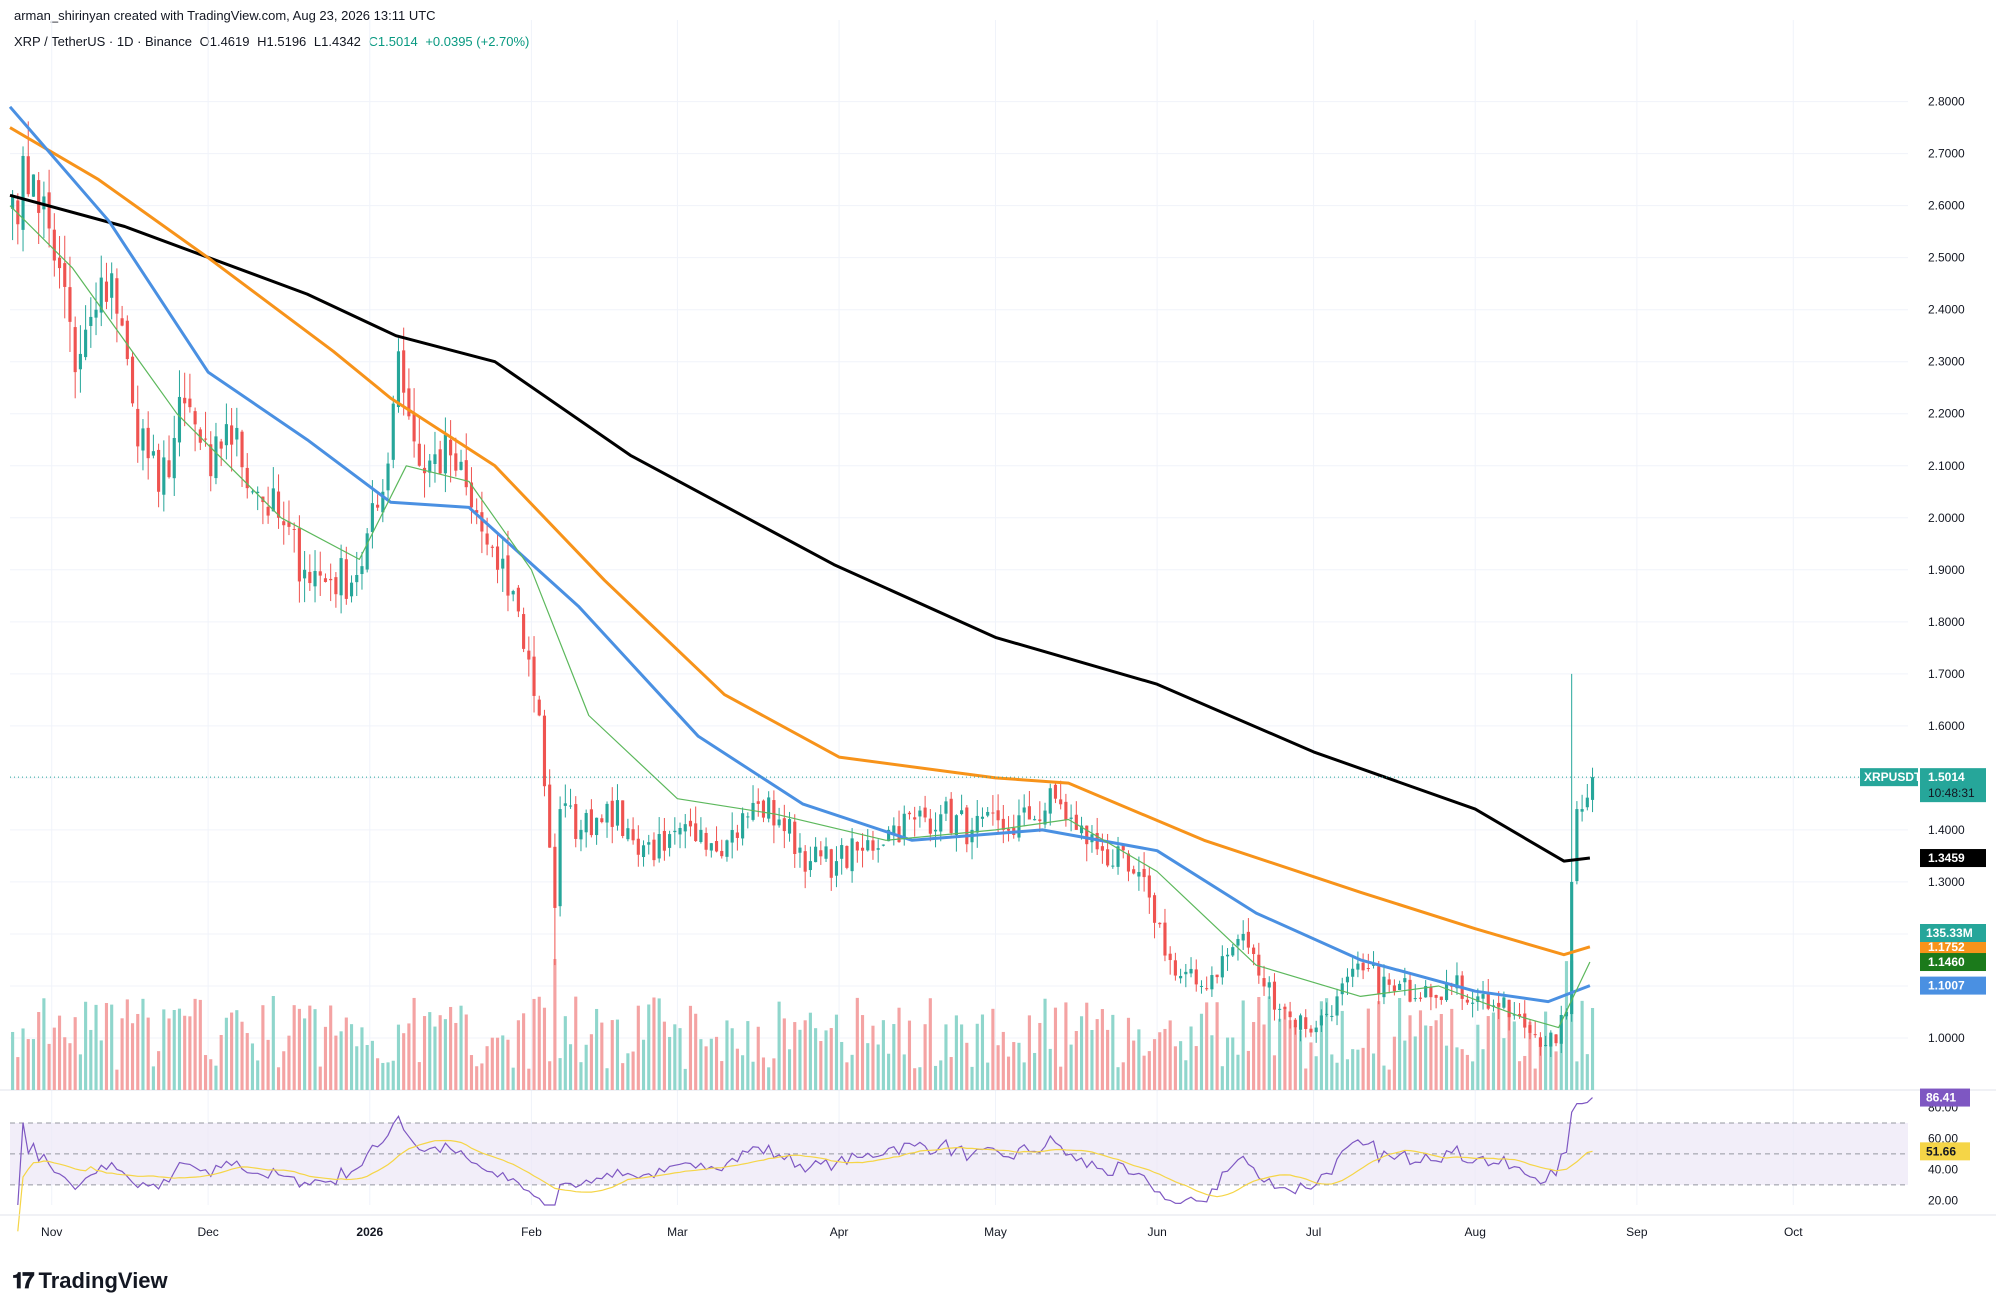  I want to click on low-value: L1.4342, so click(337, 41).